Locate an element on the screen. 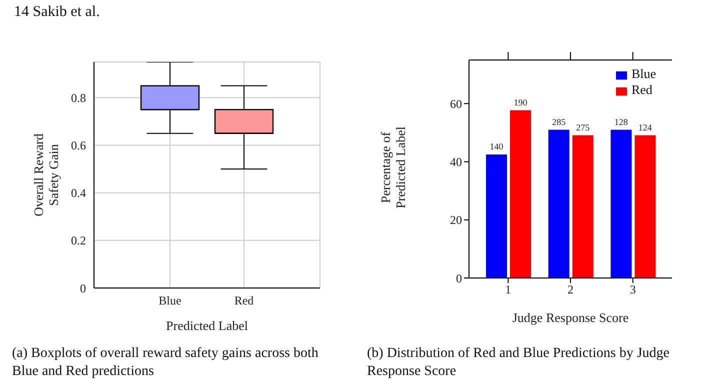 The image size is (701, 392). y-axis-title: Percentage of Predicted Label is located at coordinates (393, 168).